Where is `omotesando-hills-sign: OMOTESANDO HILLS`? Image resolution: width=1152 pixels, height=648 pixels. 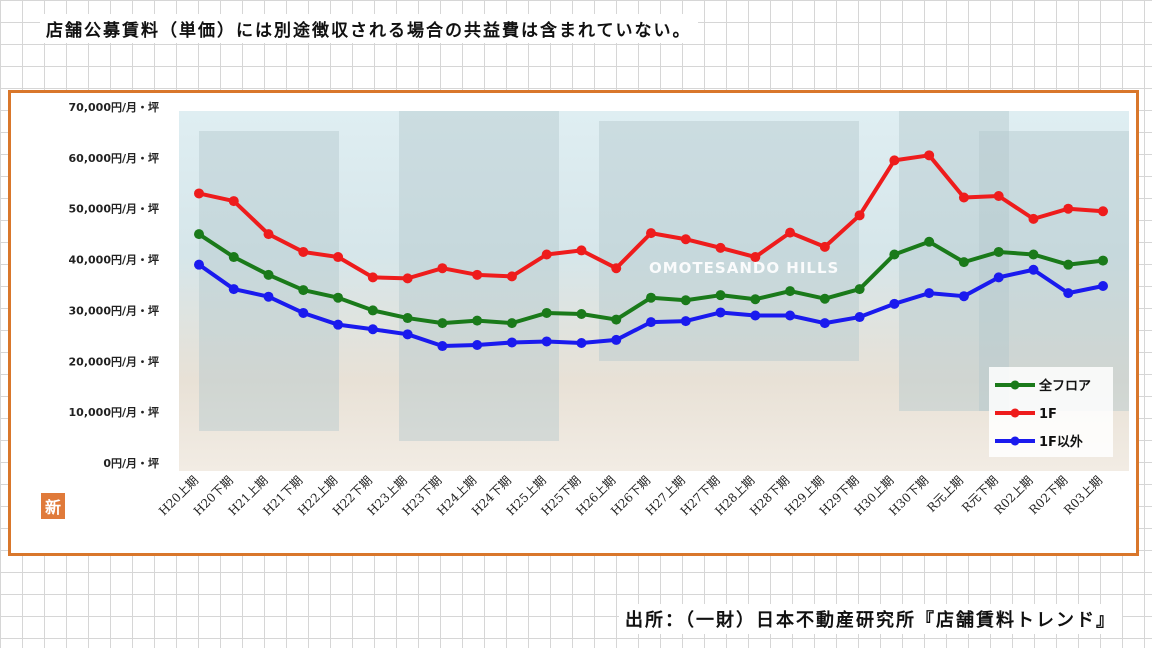
omotesando-hills-sign: OMOTESANDO HILLS is located at coordinates (744, 268).